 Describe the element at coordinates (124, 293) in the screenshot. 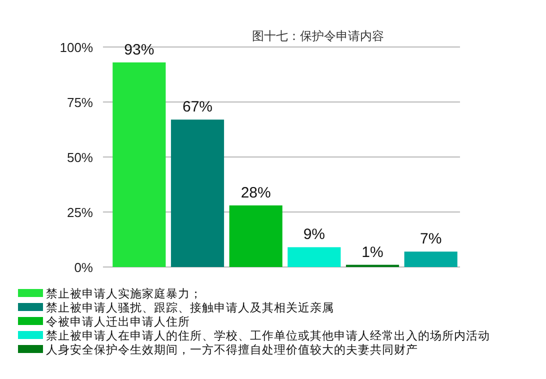

I see `legend-label: 禁止被申请人实施家庭暴力；` at that location.